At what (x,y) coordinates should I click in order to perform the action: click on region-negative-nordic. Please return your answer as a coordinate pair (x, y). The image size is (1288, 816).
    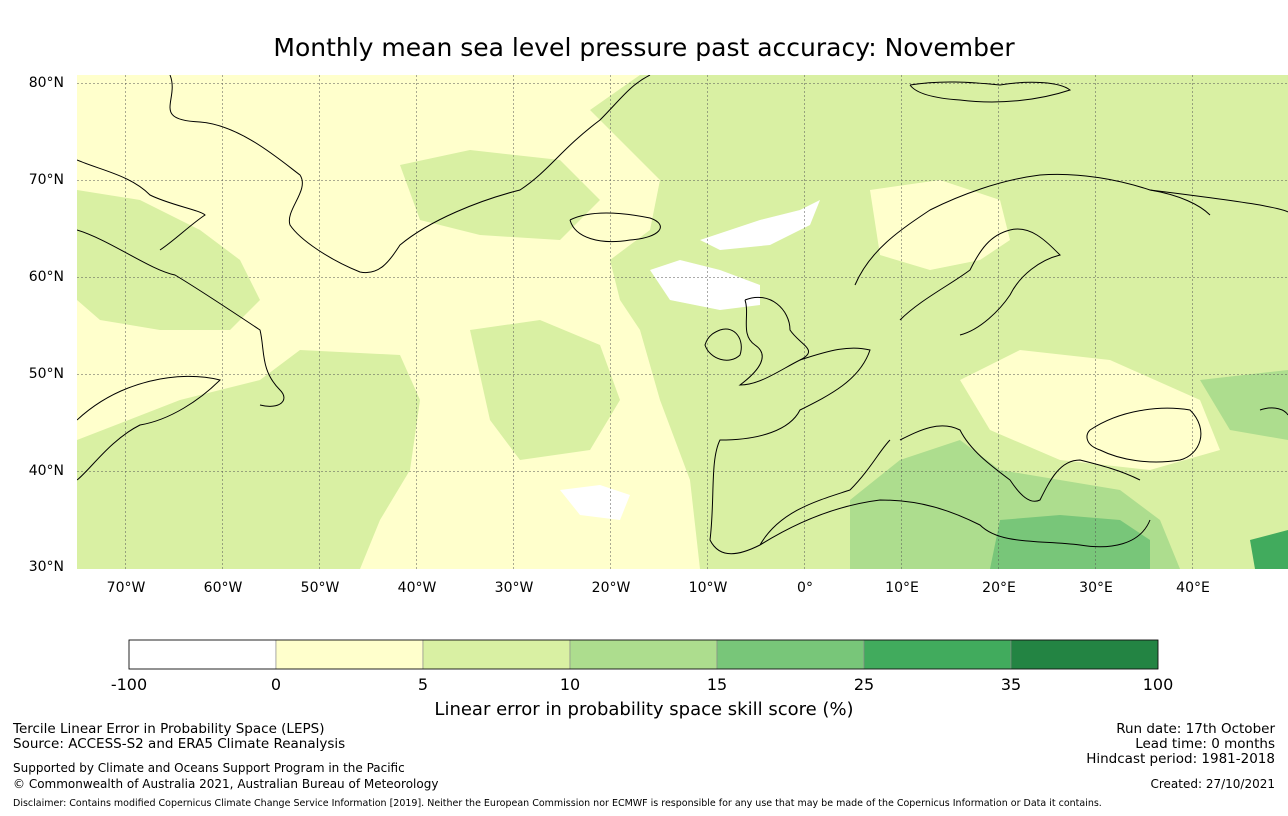
    Looking at the image, I should click on (760, 225).